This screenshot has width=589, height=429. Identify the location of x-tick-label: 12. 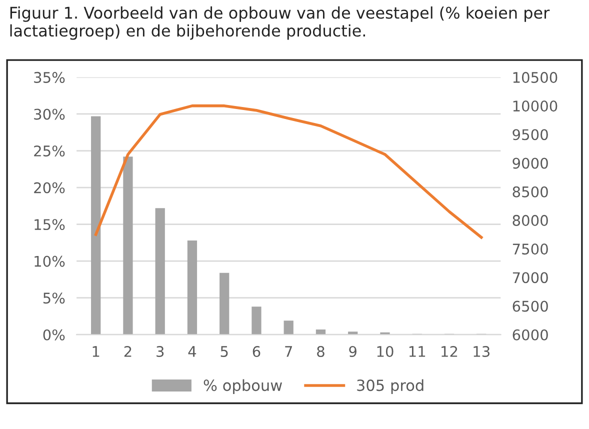
(450, 351).